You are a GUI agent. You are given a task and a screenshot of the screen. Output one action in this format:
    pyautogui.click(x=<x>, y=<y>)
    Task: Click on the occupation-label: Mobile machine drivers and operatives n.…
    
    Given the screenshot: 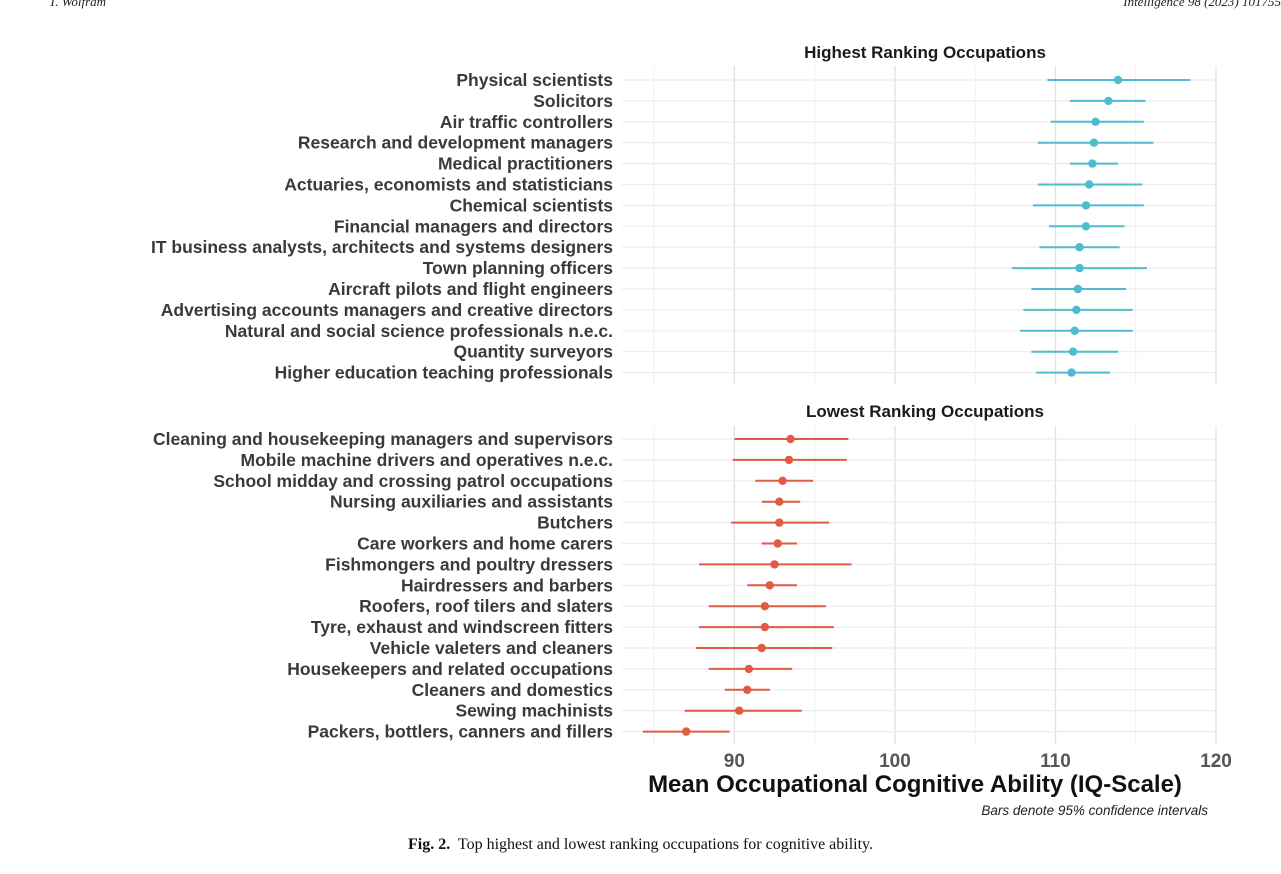 What is the action you would take?
    pyautogui.click(x=427, y=460)
    